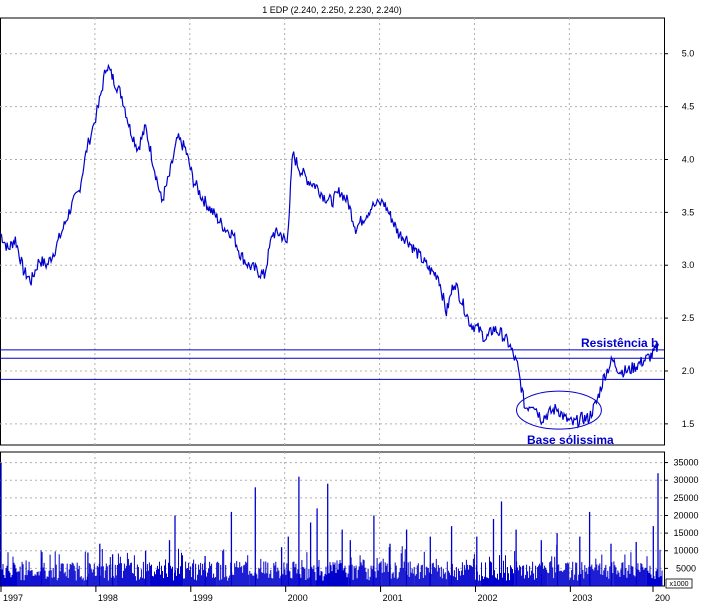 The width and height of the screenshot is (705, 604). I want to click on x-tick-label: 1998, so click(108, 598).